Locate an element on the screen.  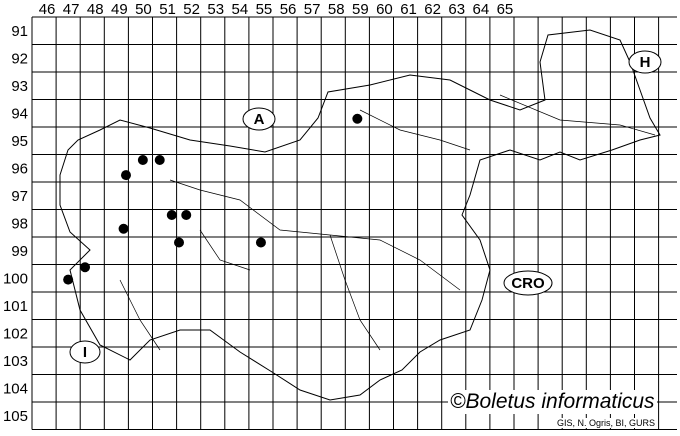
column-label: 51 is located at coordinates (167, 9).